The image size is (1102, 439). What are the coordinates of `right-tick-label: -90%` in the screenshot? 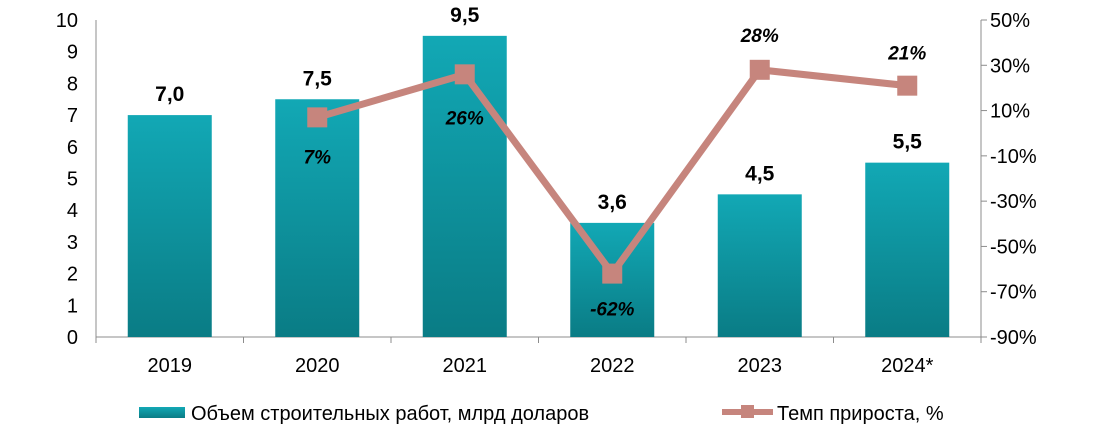 It's located at (1013, 338).